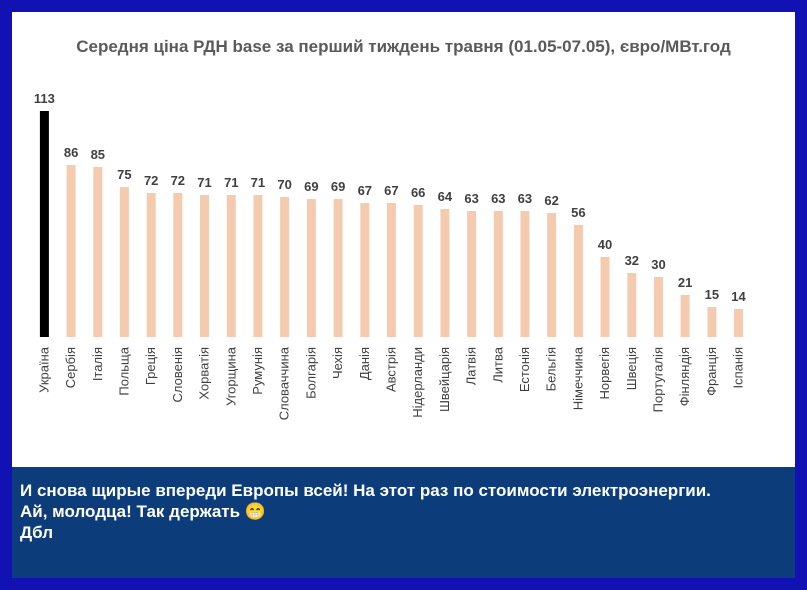  I want to click on value-label-5: 72, so click(151, 180).